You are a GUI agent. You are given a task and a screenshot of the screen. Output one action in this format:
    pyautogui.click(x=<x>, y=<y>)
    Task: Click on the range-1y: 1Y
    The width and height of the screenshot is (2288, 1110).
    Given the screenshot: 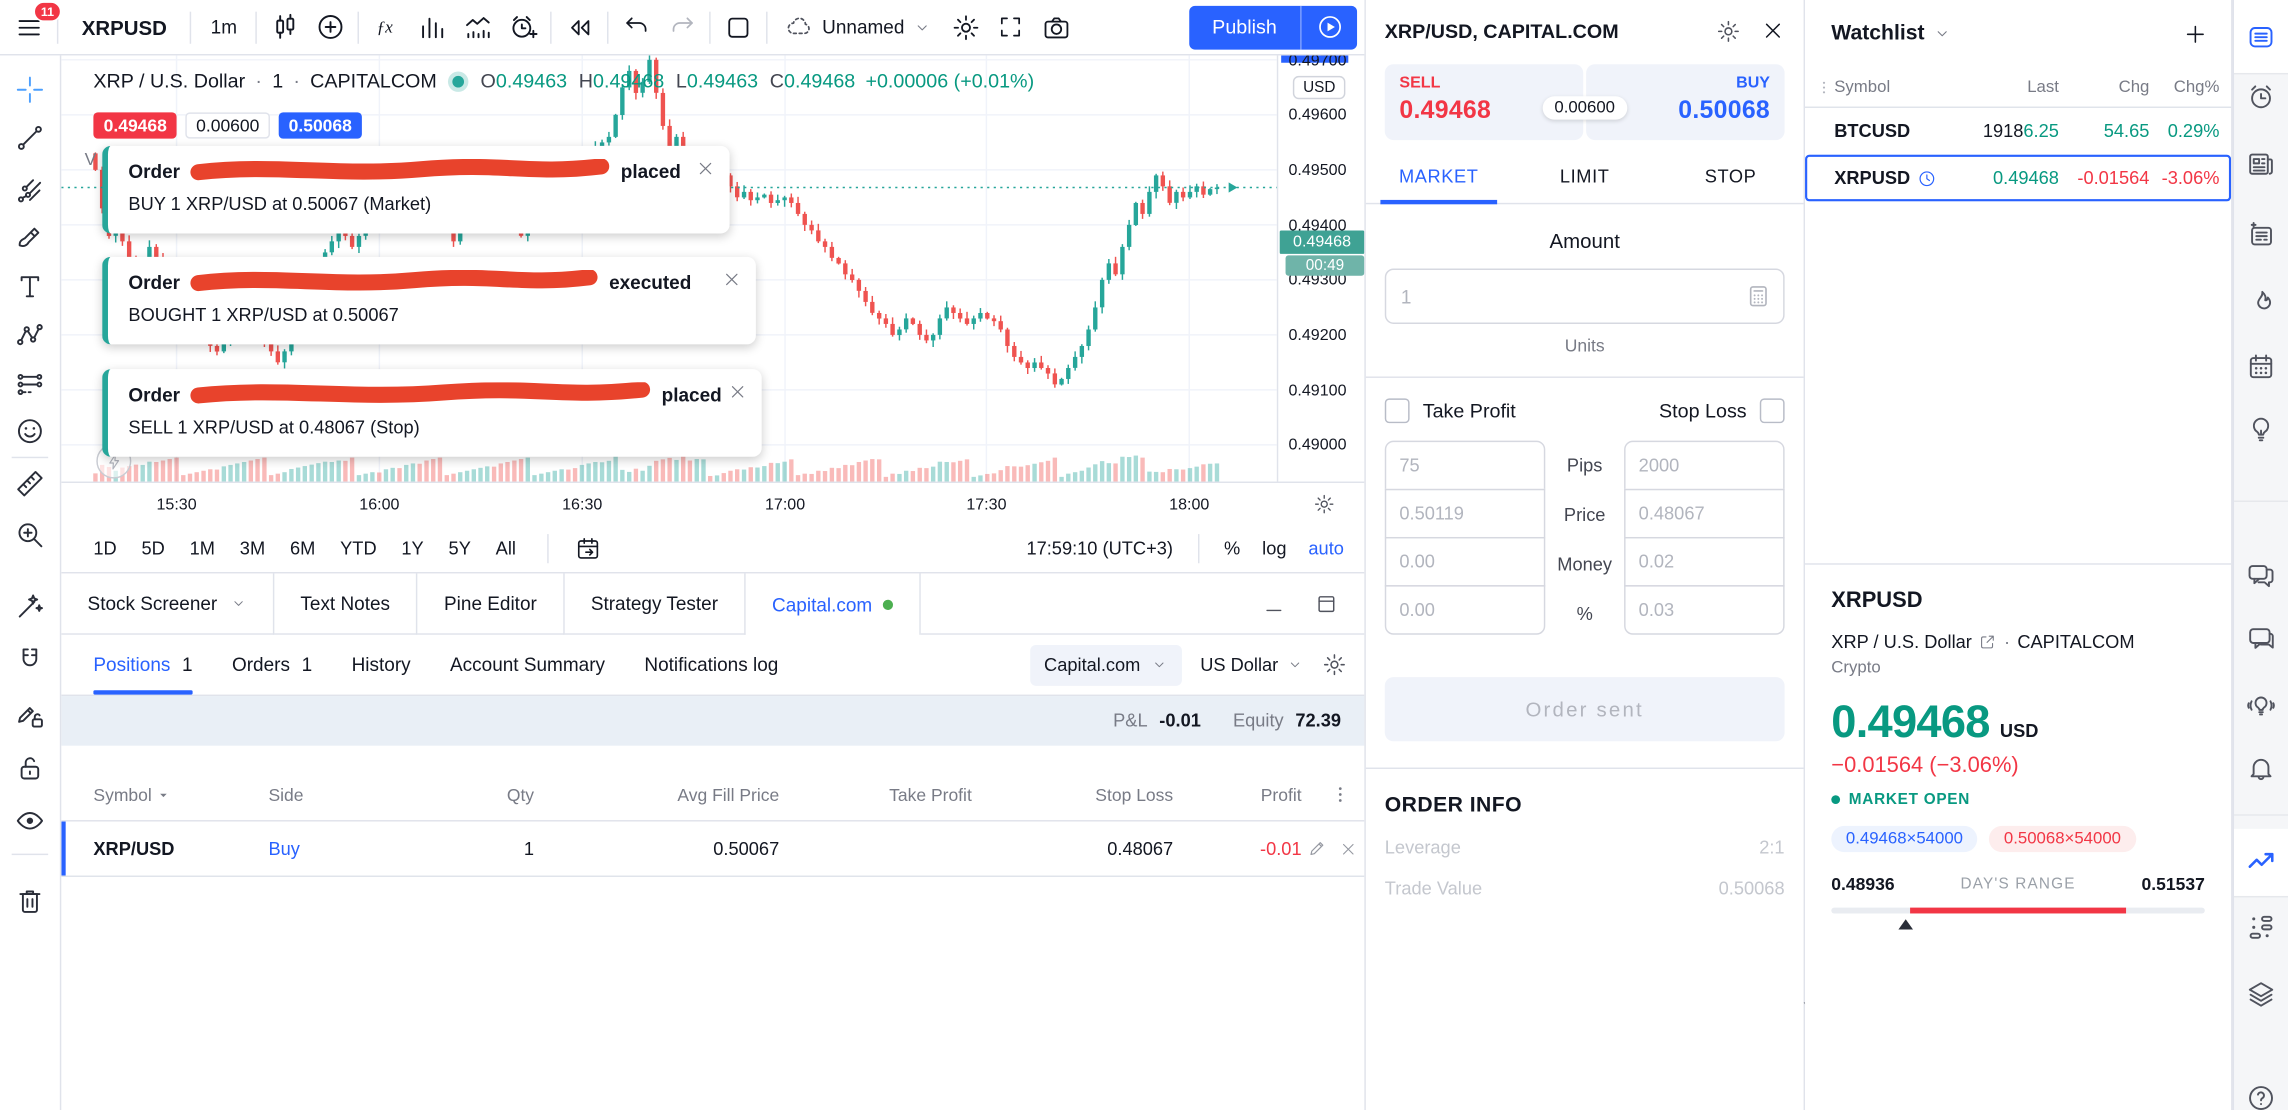 What is the action you would take?
    pyautogui.click(x=412, y=548)
    